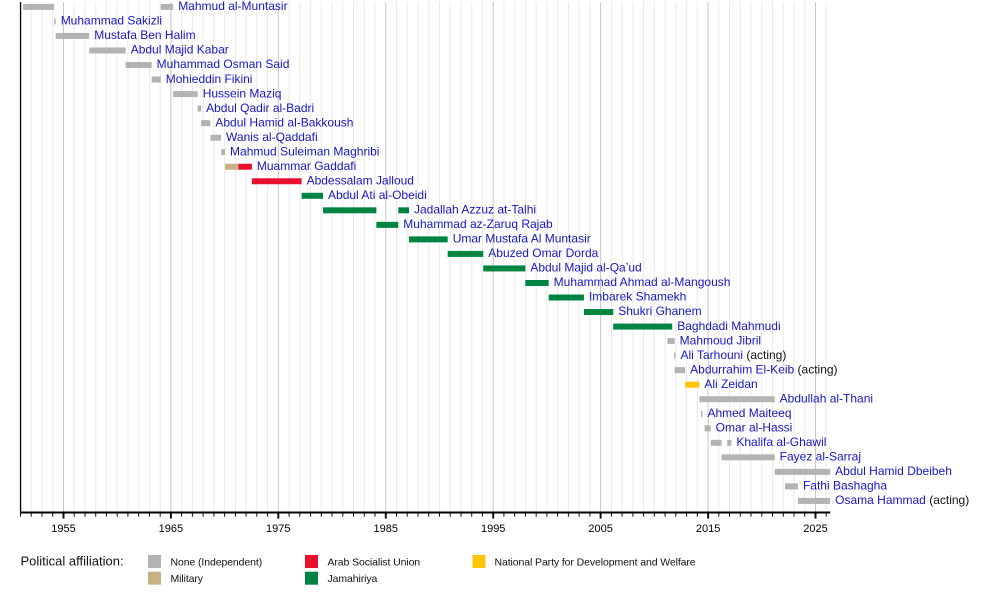 The width and height of the screenshot is (1000, 598). I want to click on svg-text: 2005, so click(600, 529).